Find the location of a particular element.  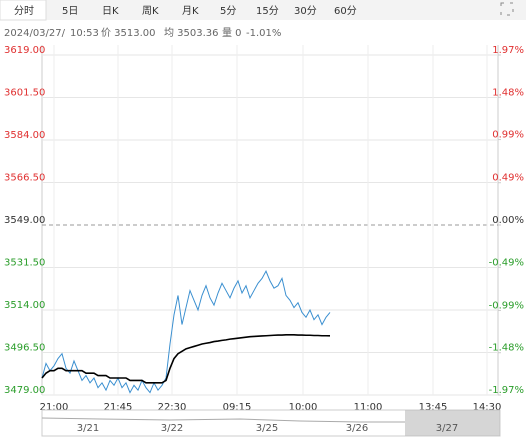

expand-icon is located at coordinates (507, 9).